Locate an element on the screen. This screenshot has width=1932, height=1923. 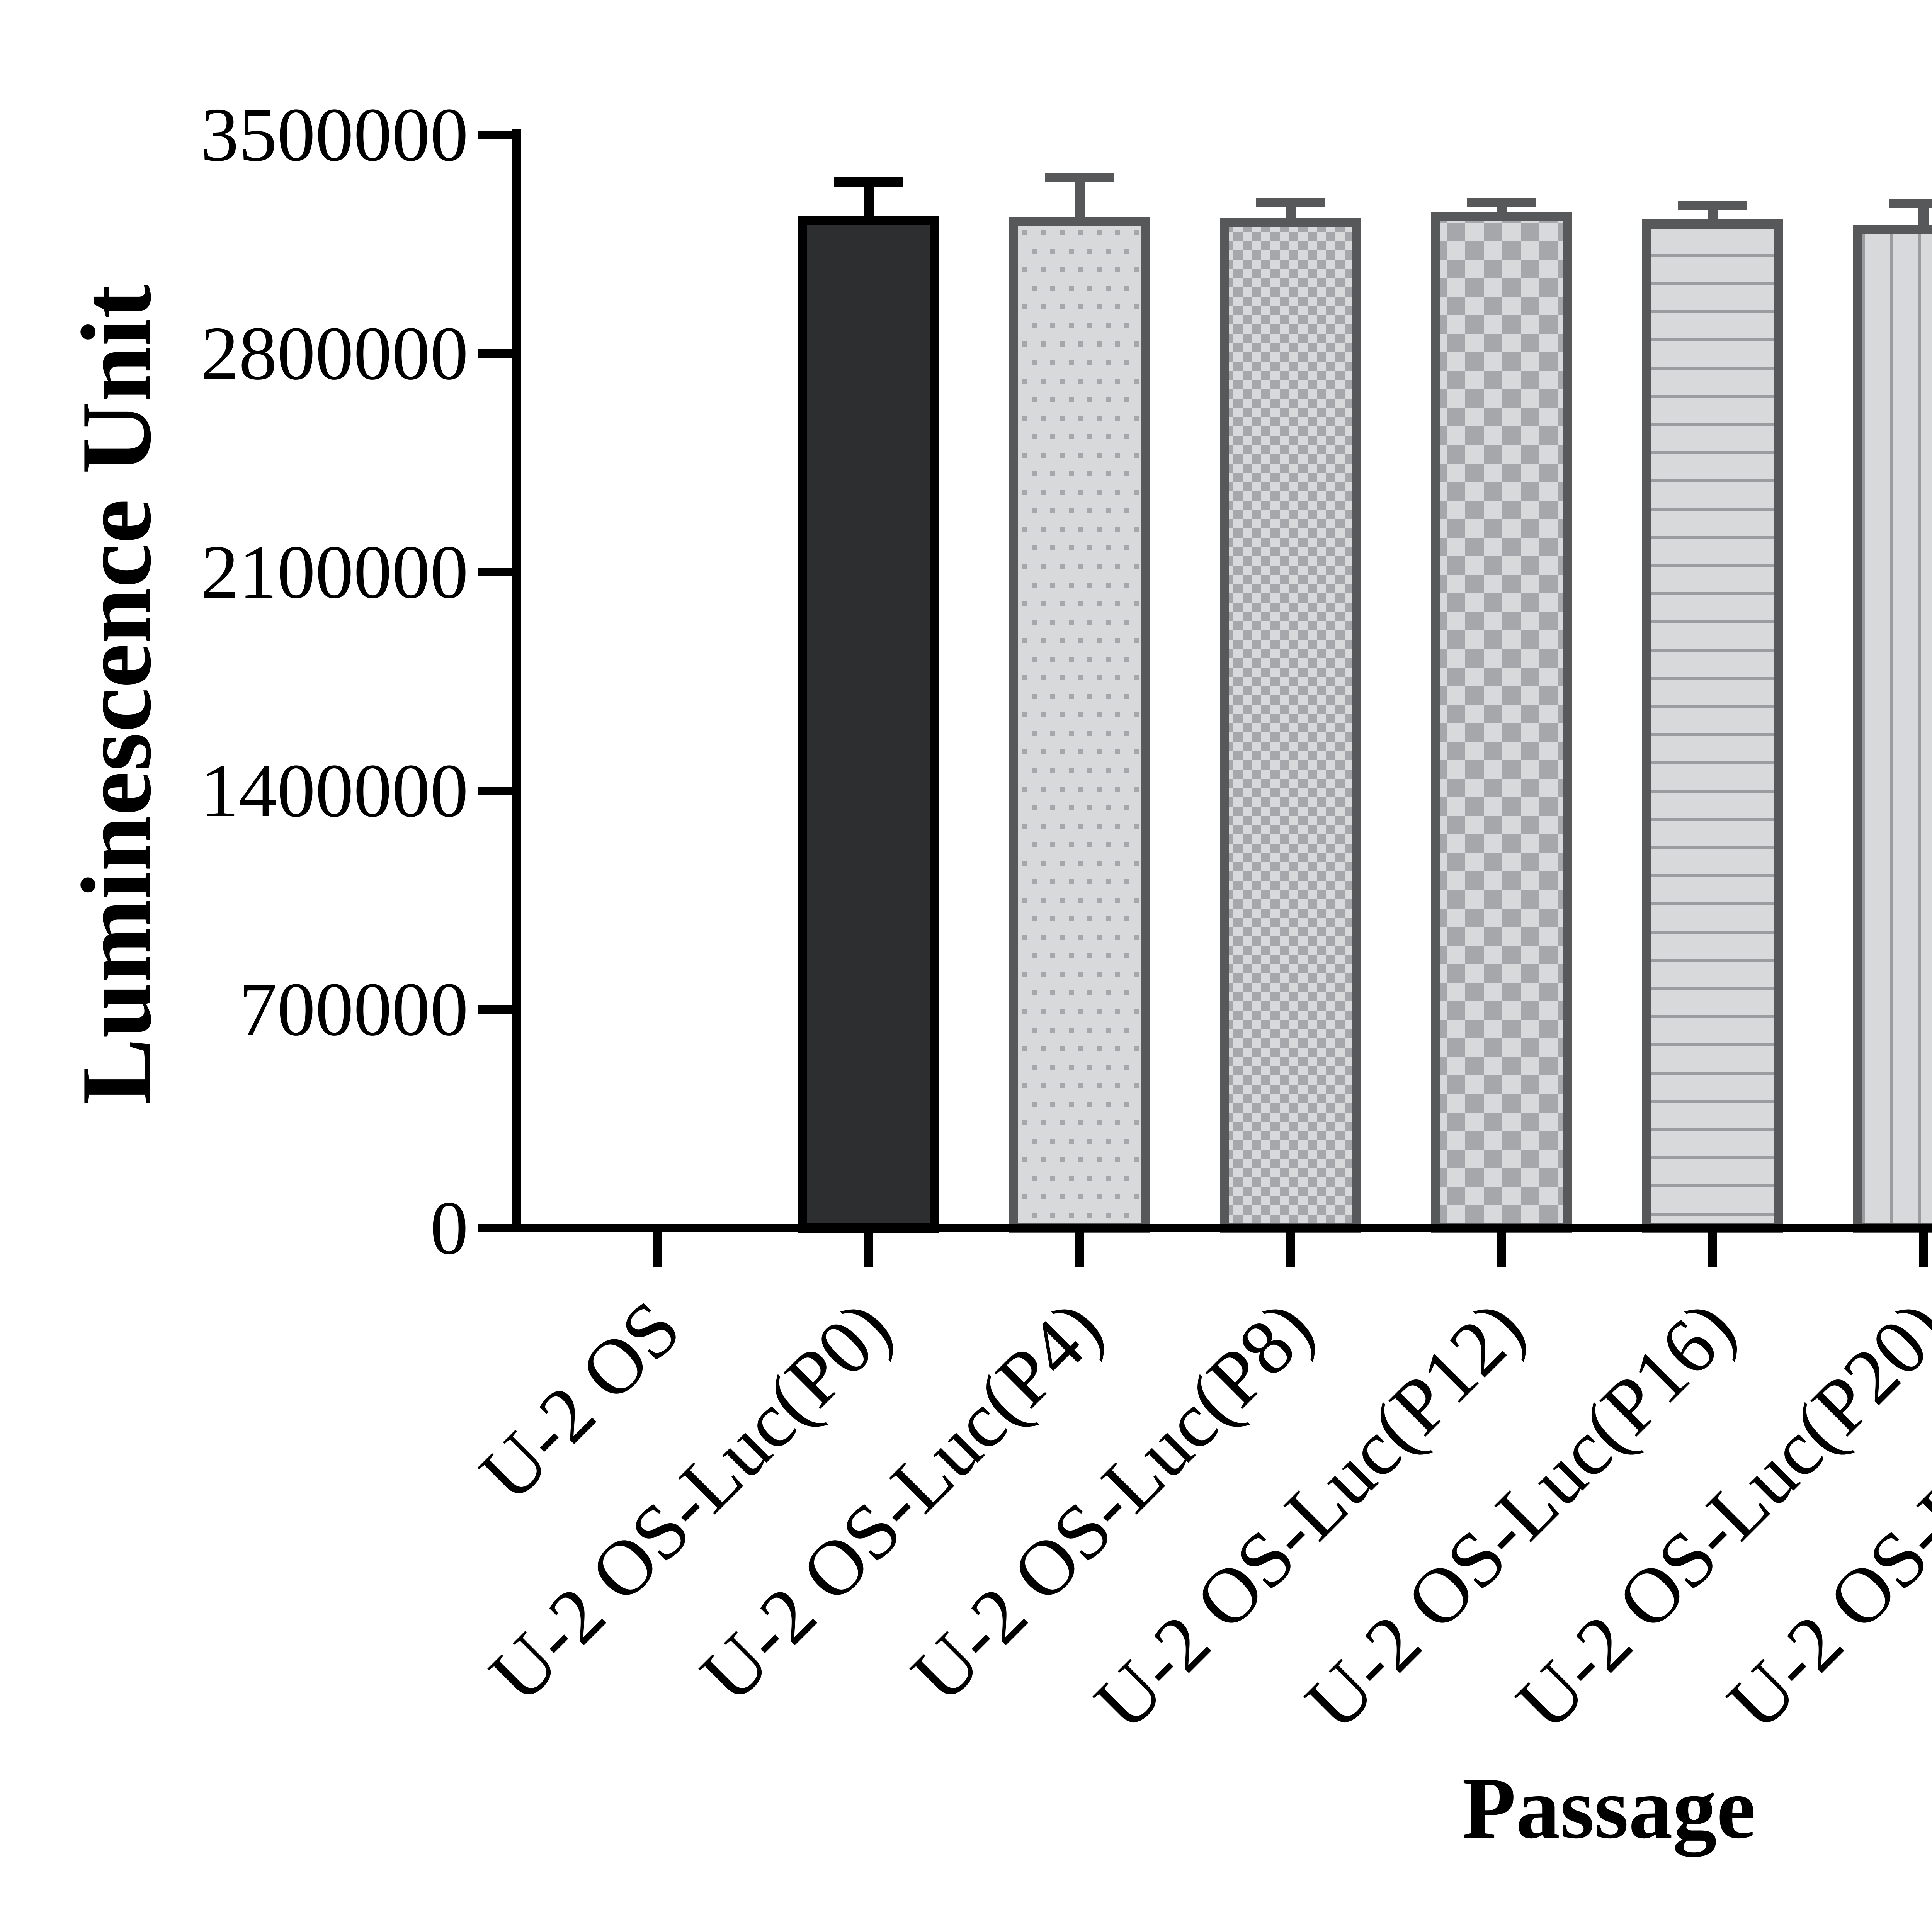
svg-text: Luminescence Unit is located at coordinates (117, 694).